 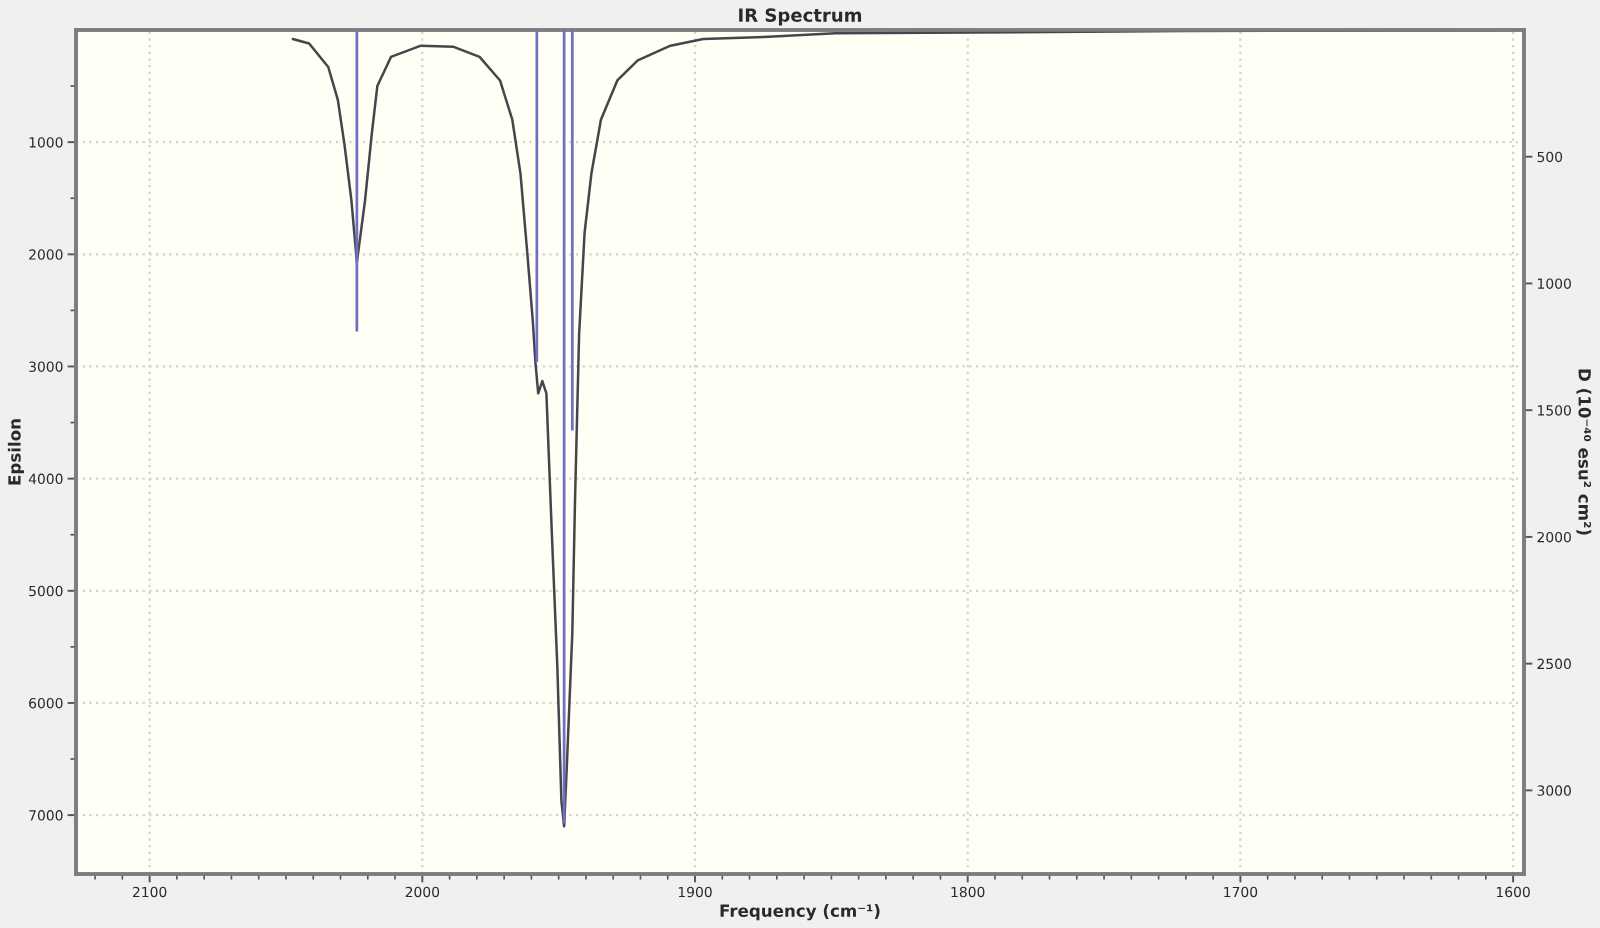 I want to click on y-axis-title: Epsilon, so click(x=15, y=452).